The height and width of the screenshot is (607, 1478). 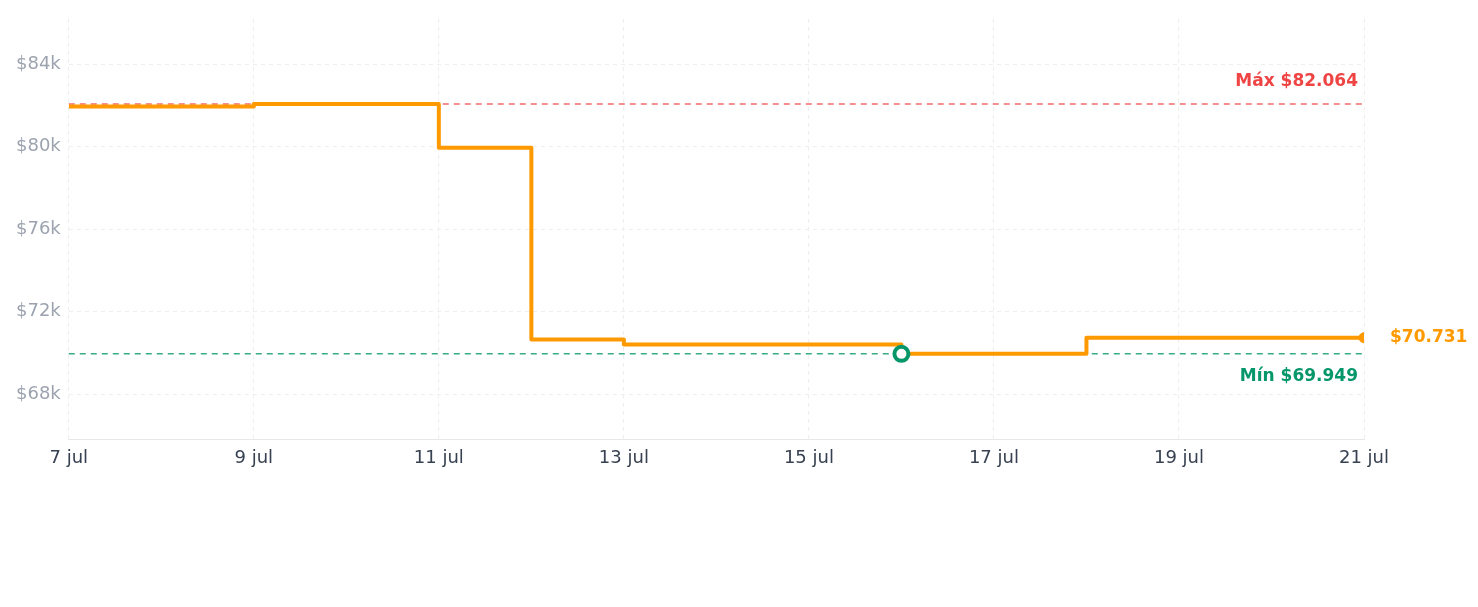 What do you see at coordinates (1178, 456) in the screenshot?
I see `x-tick-label: 19 jul` at bounding box center [1178, 456].